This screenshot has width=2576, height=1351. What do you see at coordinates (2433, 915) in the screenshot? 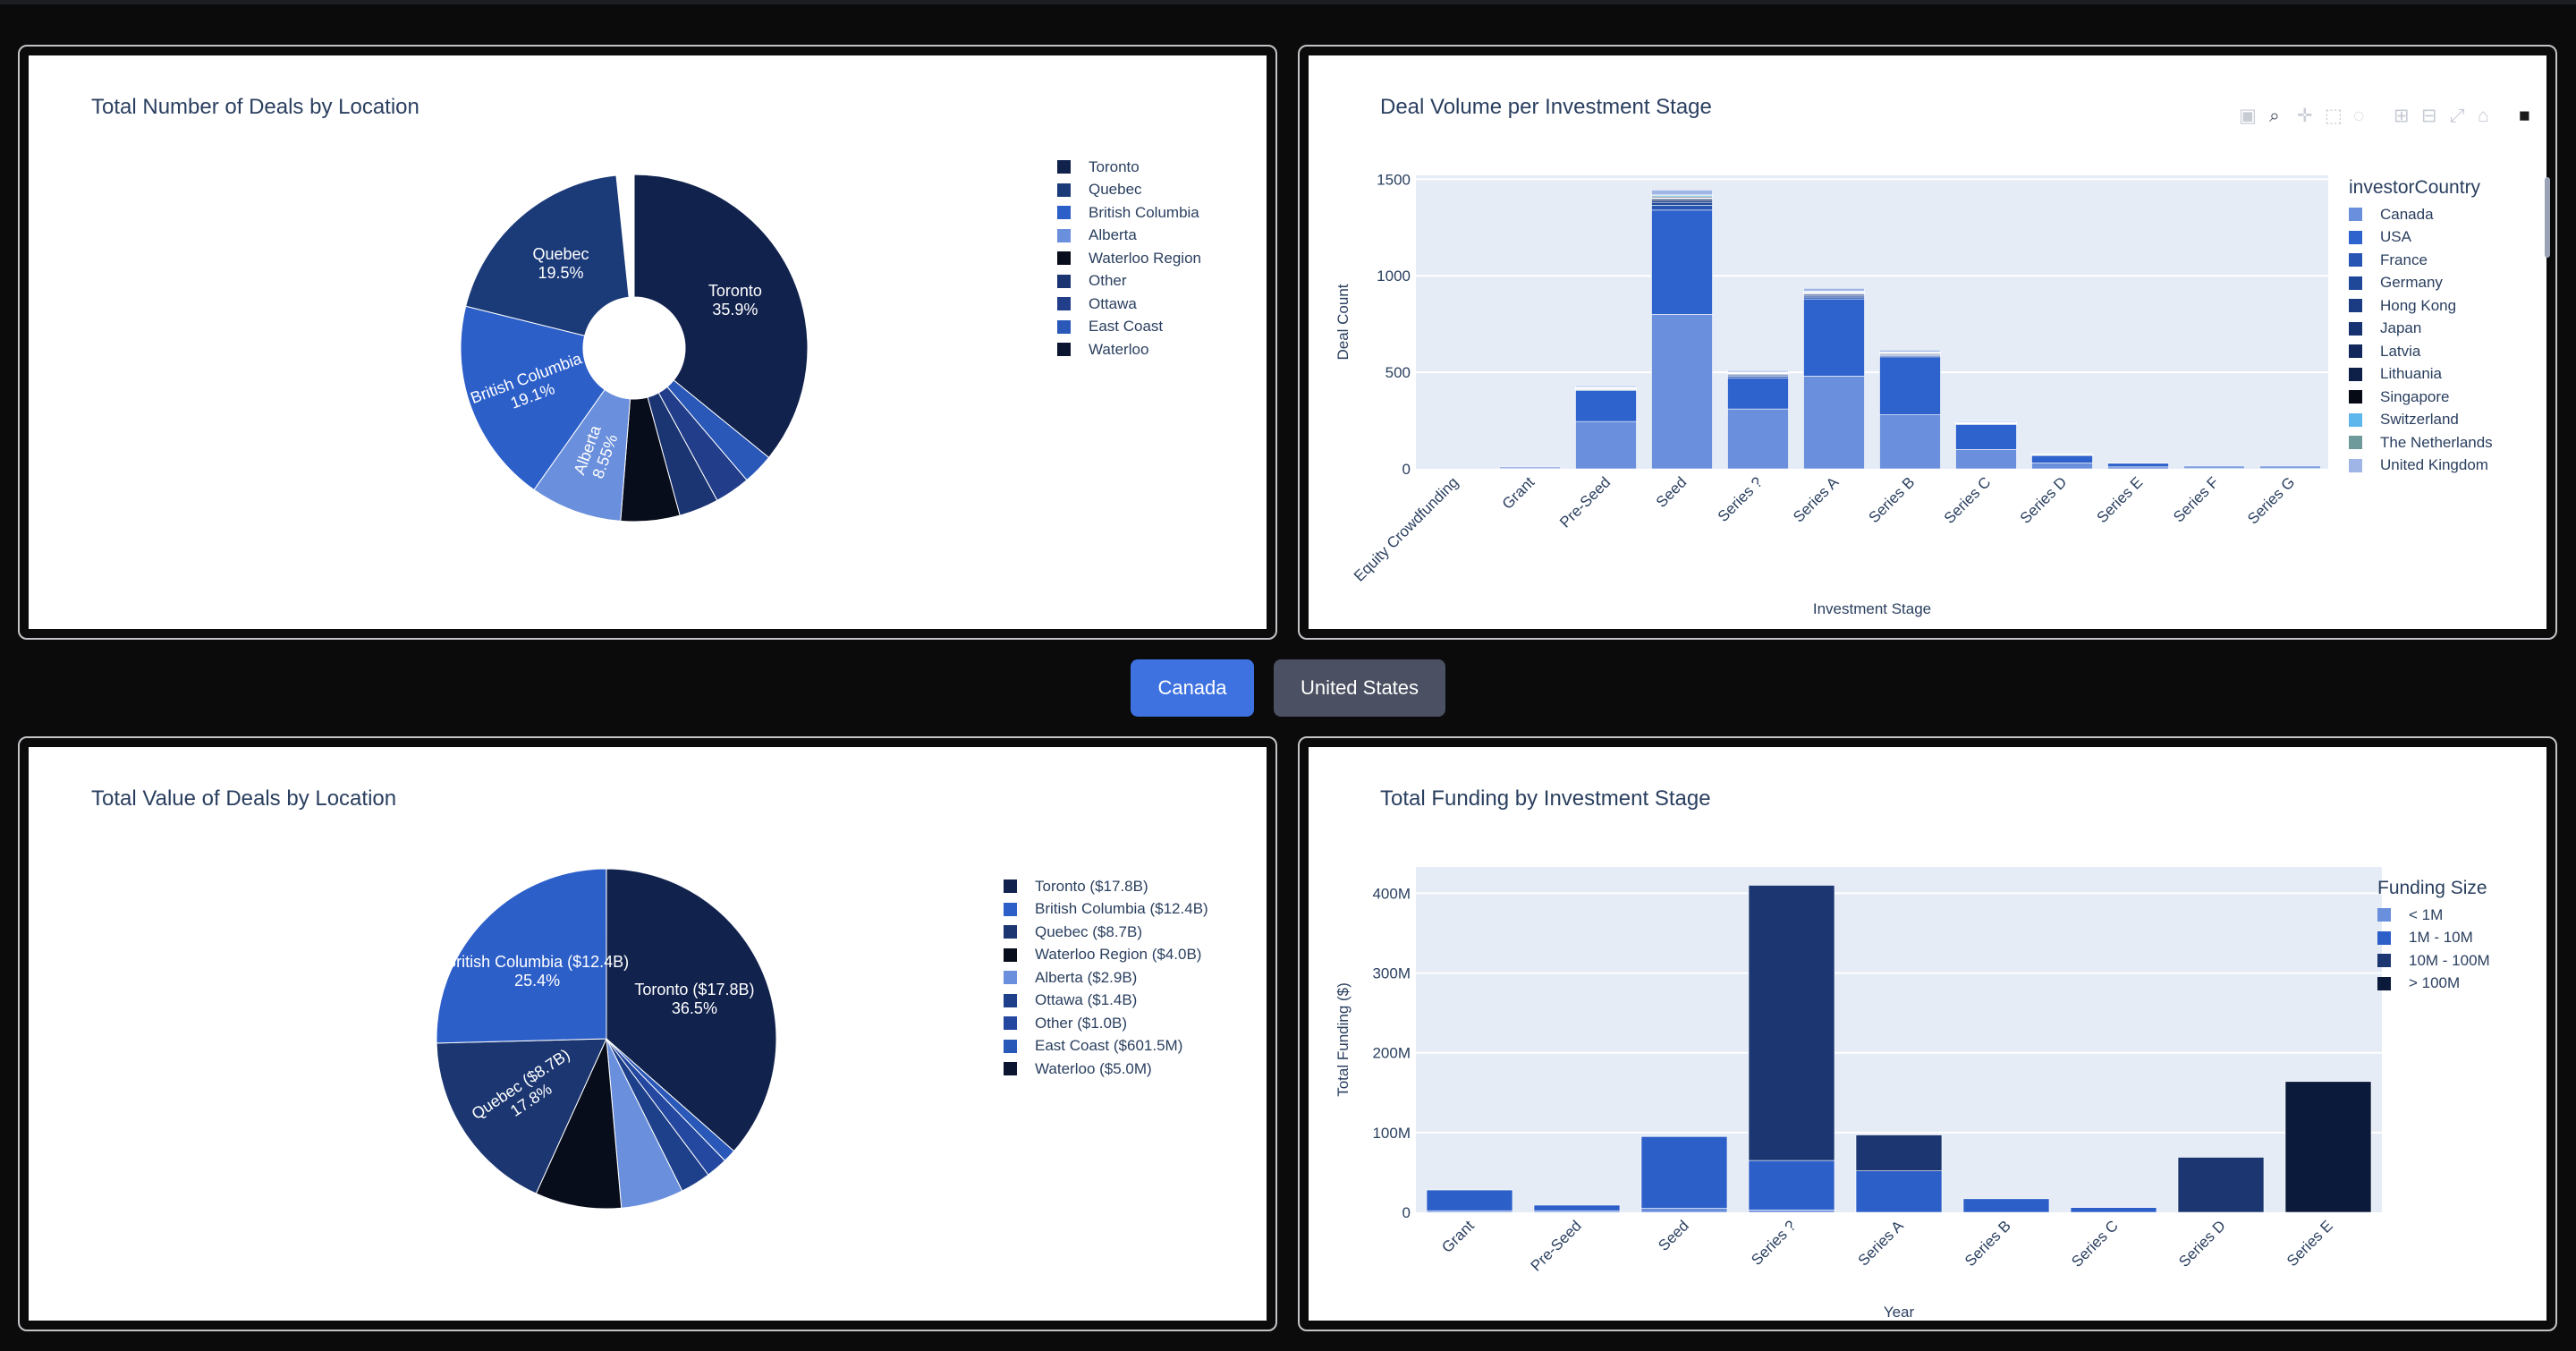
I see `legend-item-1m: < 1M` at bounding box center [2433, 915].